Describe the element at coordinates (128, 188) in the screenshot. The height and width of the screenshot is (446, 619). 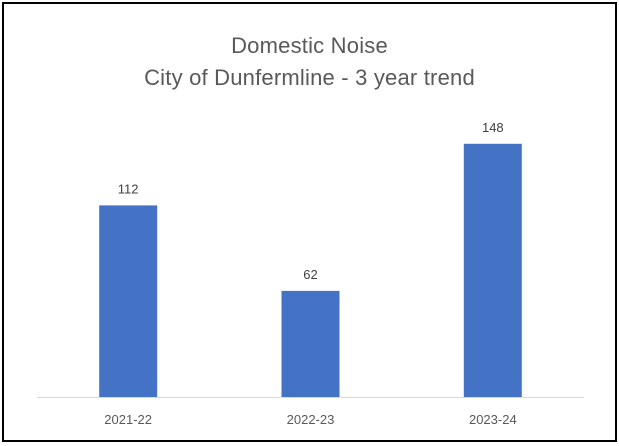
I see `data-label-2021-22: 112` at that location.